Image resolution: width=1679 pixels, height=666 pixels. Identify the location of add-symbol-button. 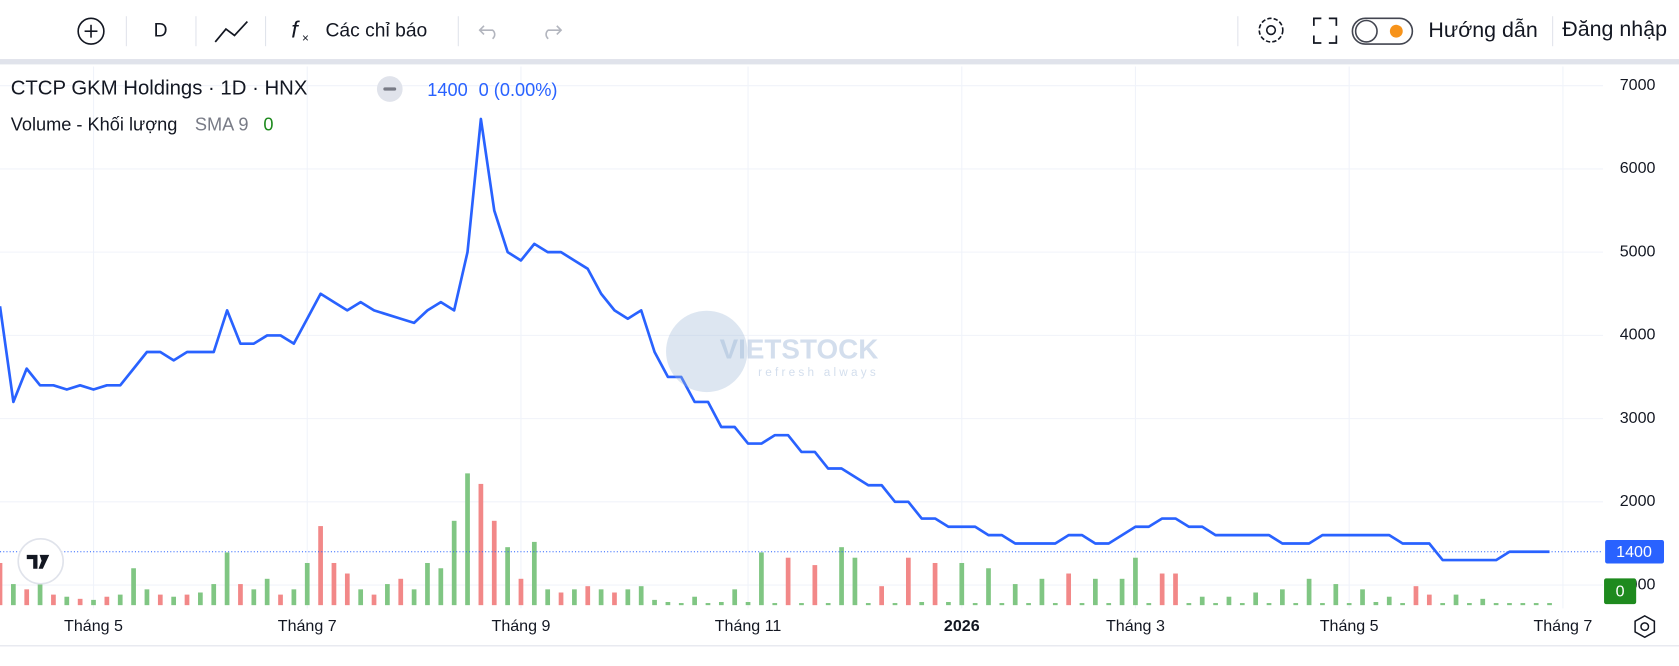
(91, 31).